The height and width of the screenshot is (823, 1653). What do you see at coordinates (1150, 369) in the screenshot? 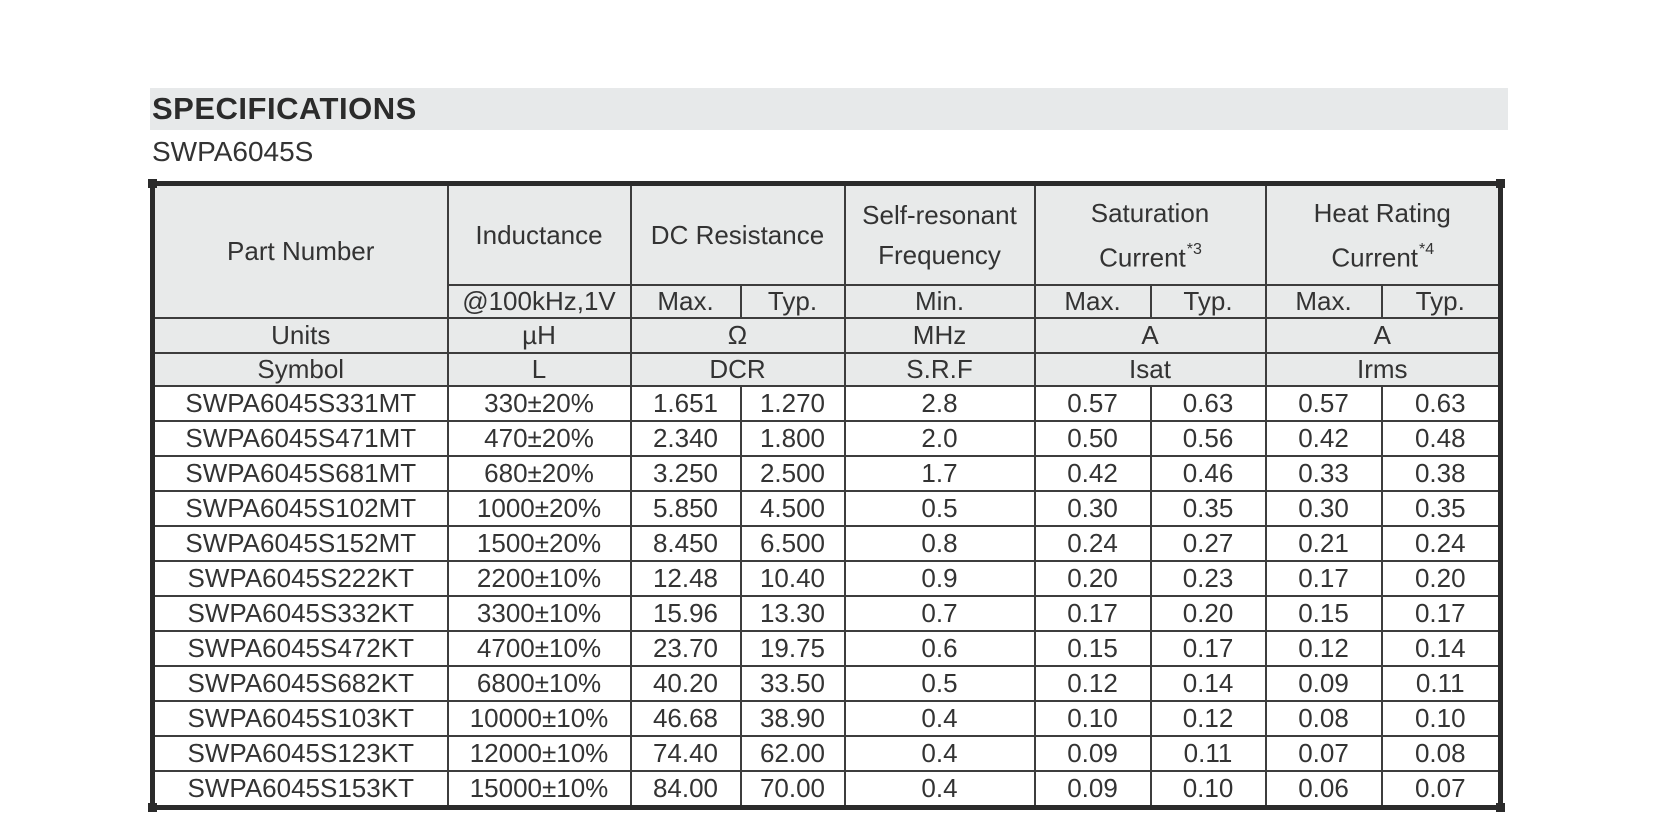
I see `isat-symbol: Isat` at bounding box center [1150, 369].